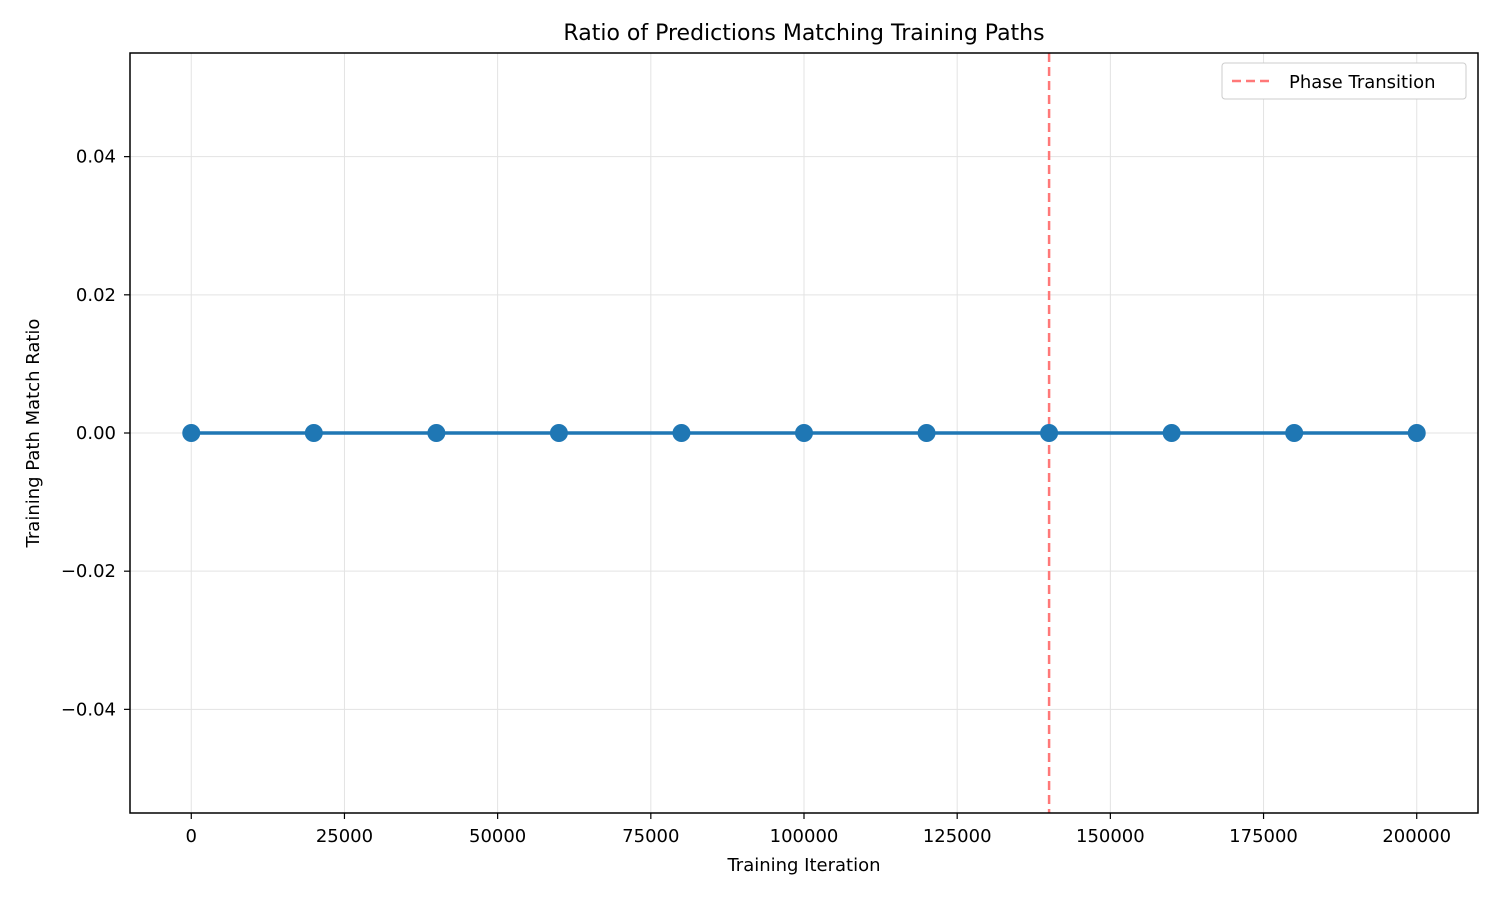  Describe the element at coordinates (96, 157) in the screenshot. I see `y-tick-label: 0.04` at that location.